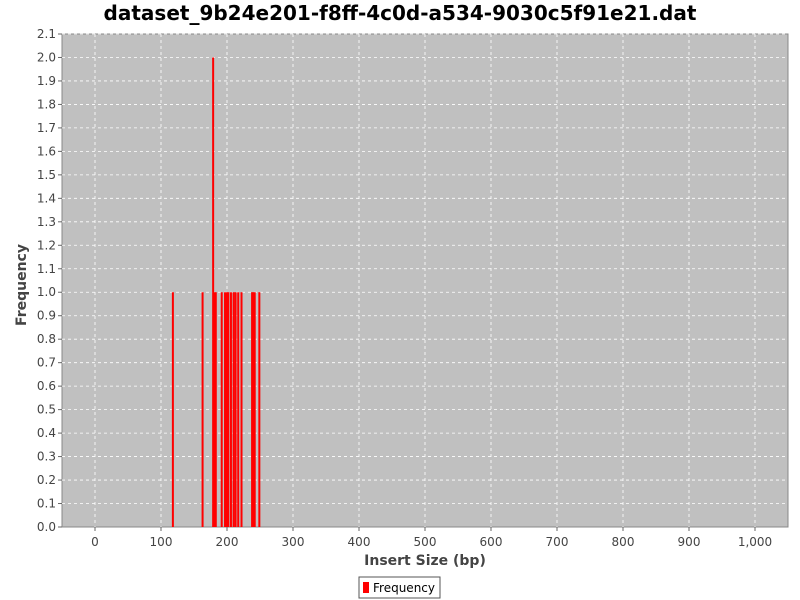 The image size is (800, 600). Describe the element at coordinates (46, 128) in the screenshot. I see `y-tick-label: 1.7` at that location.